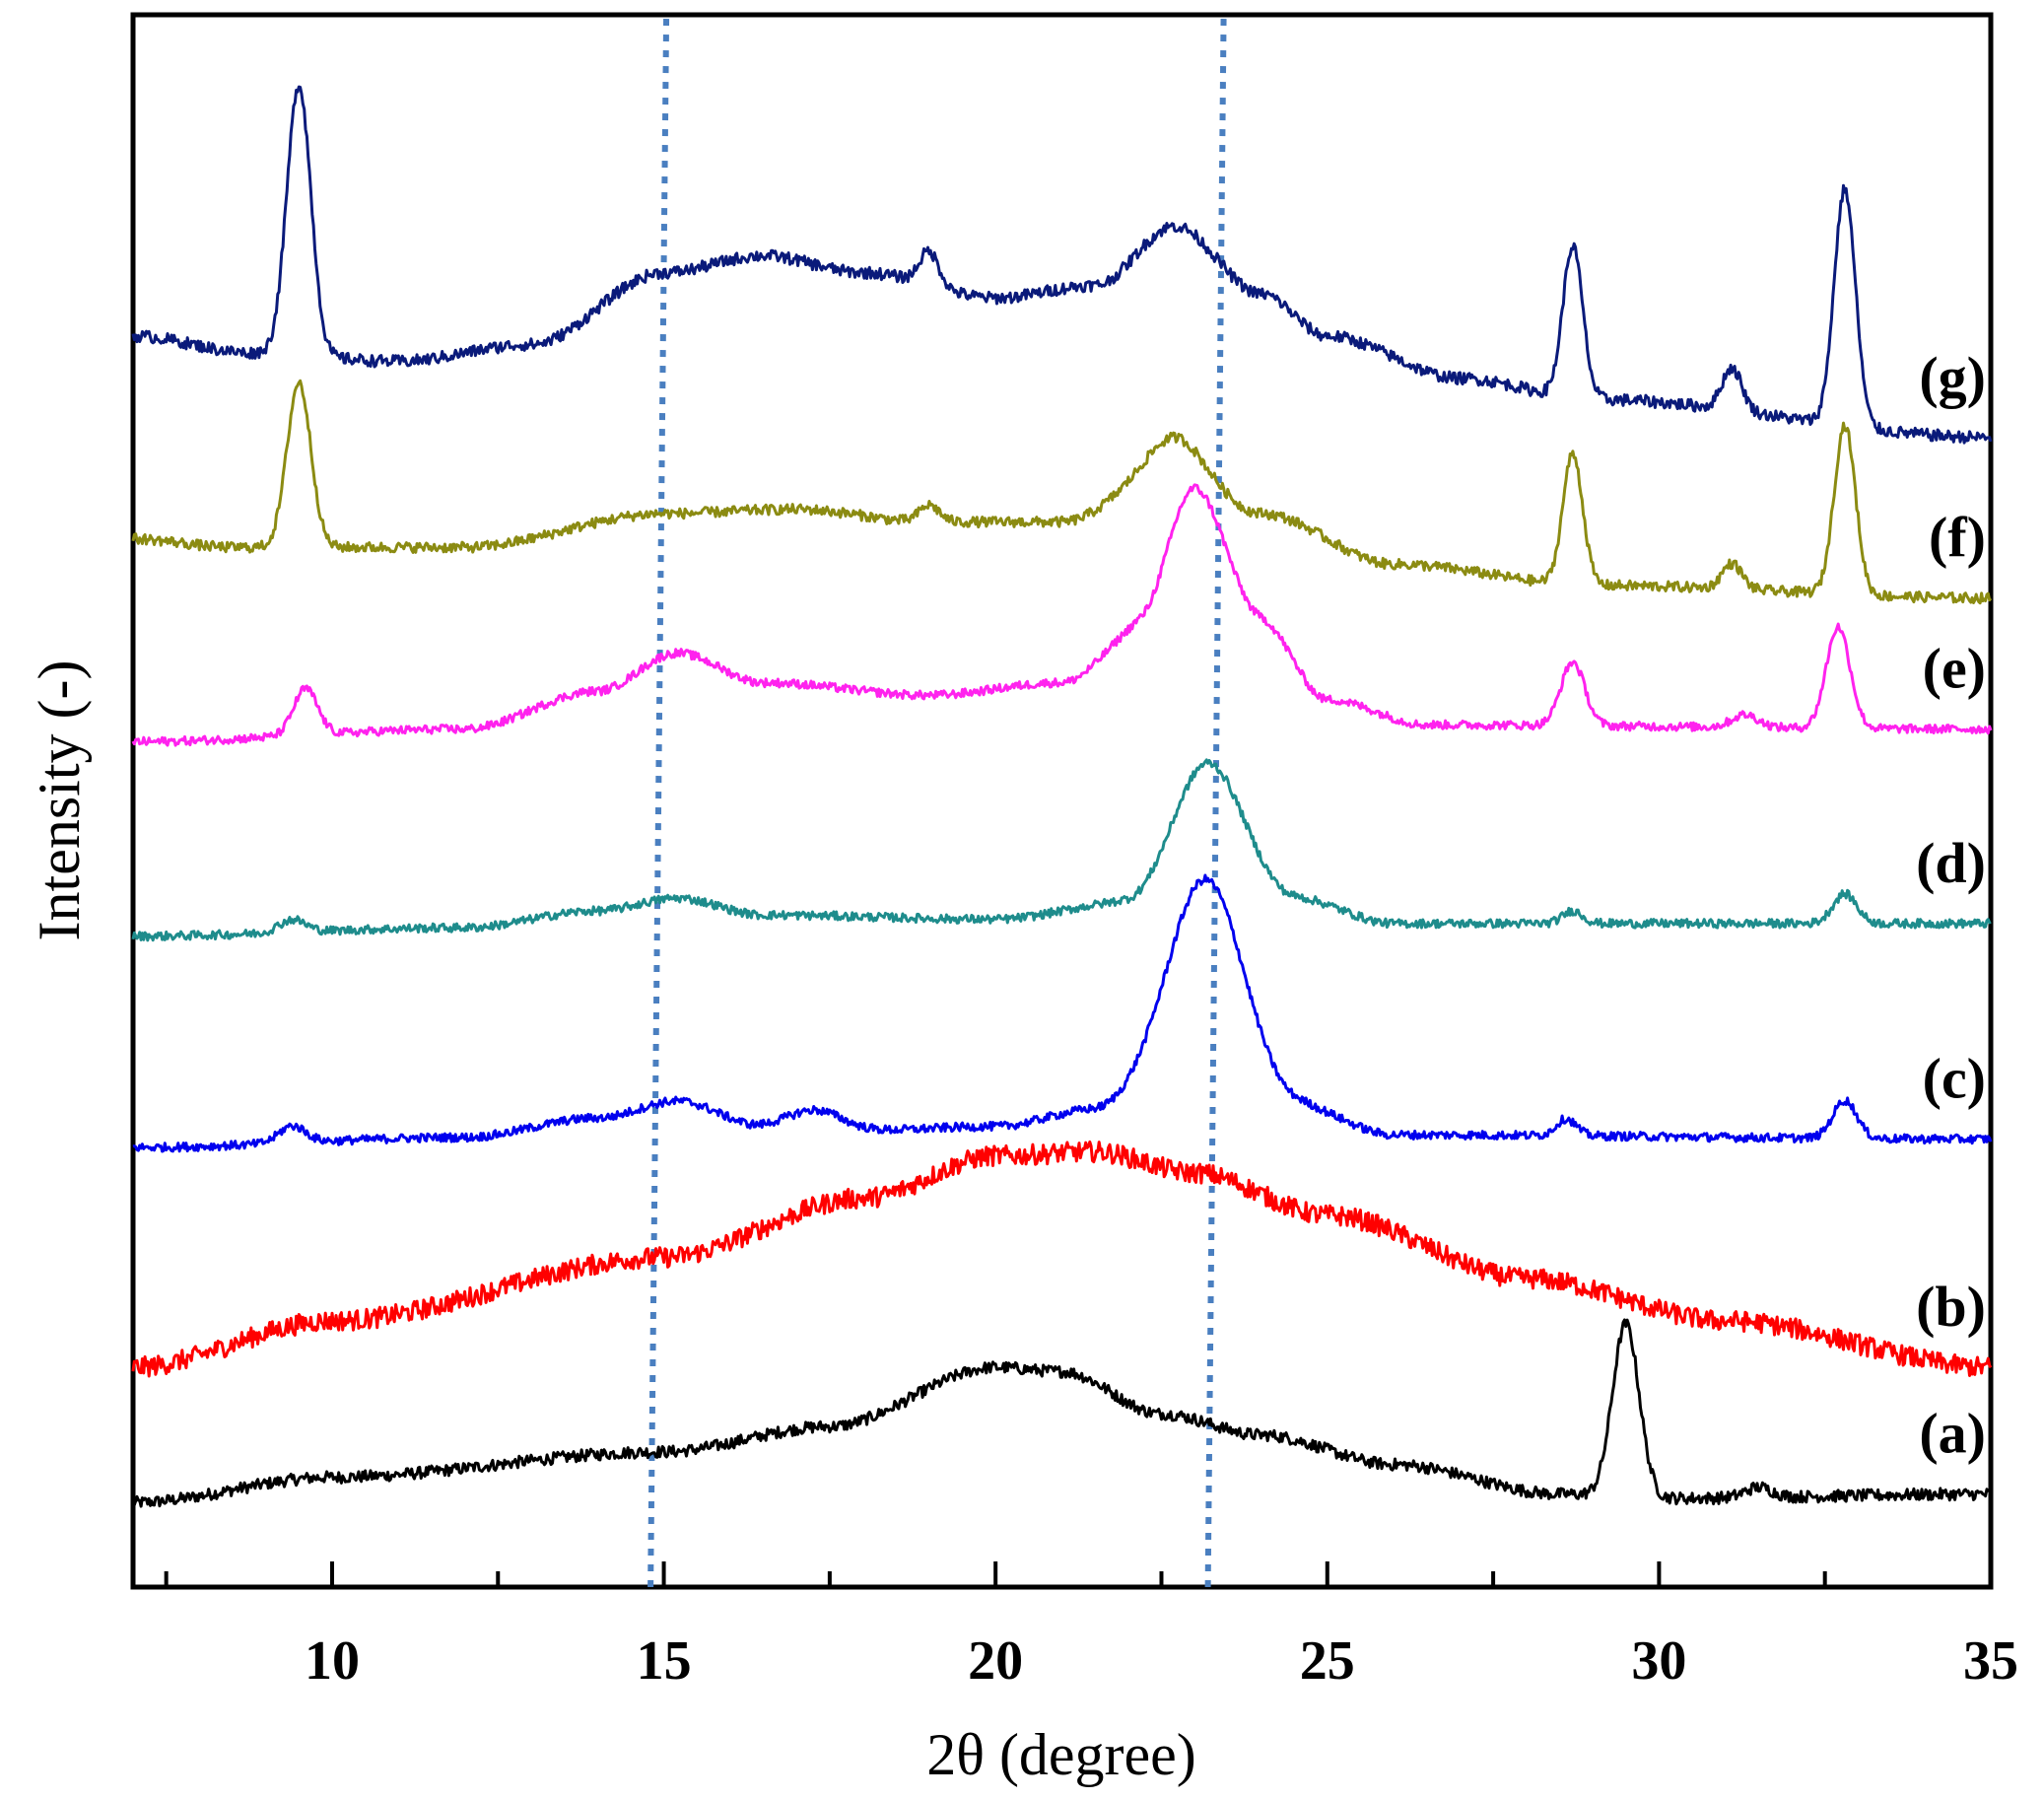  I want to click on x-axis-title: 2θ (degree), so click(1061, 1754).